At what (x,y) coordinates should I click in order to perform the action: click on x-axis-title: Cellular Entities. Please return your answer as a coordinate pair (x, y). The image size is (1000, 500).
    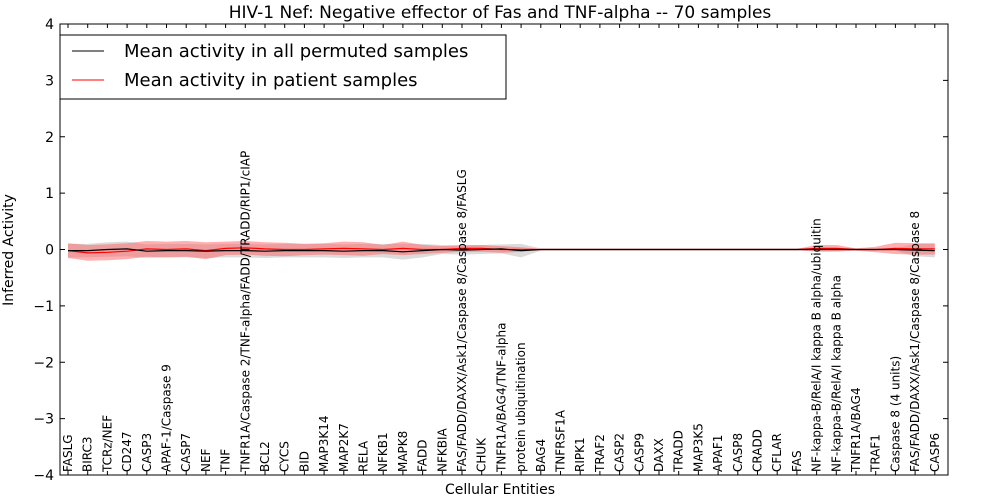
    Looking at the image, I should click on (500, 490).